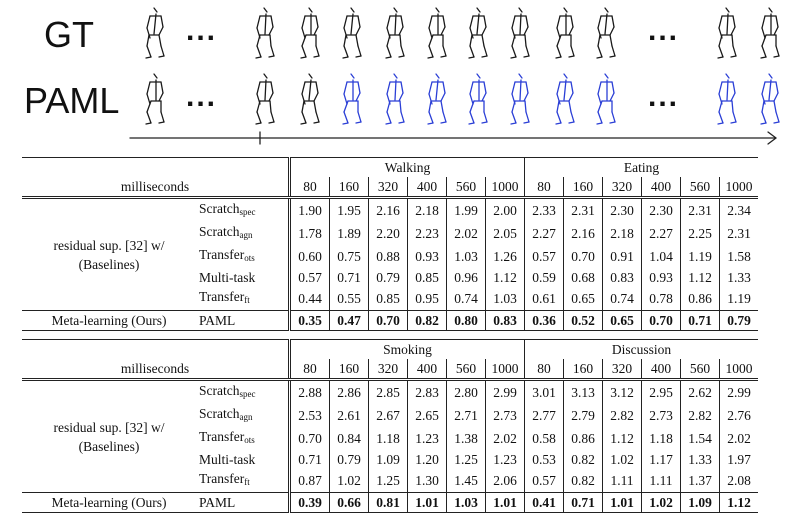  What do you see at coordinates (390, 349) in the screenshot?
I see `header-actions-row: Smoking Discussion` at bounding box center [390, 349].